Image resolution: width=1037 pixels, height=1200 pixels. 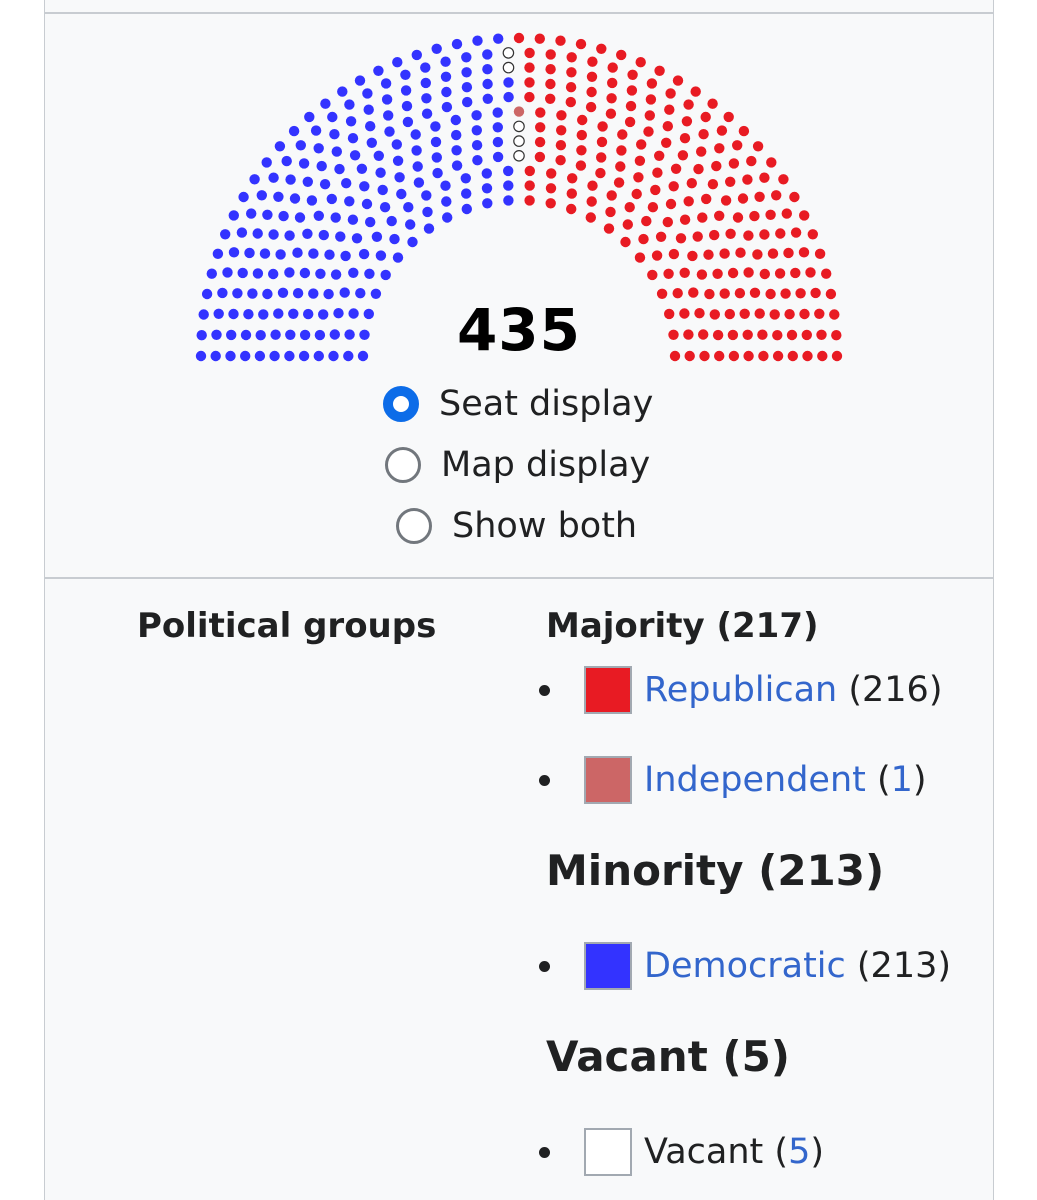 I want to click on legend-item-democratic: Democratic (213), so click(x=745, y=966).